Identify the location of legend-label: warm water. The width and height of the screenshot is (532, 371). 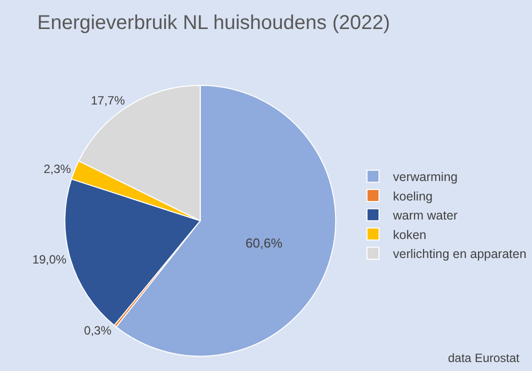
(425, 215).